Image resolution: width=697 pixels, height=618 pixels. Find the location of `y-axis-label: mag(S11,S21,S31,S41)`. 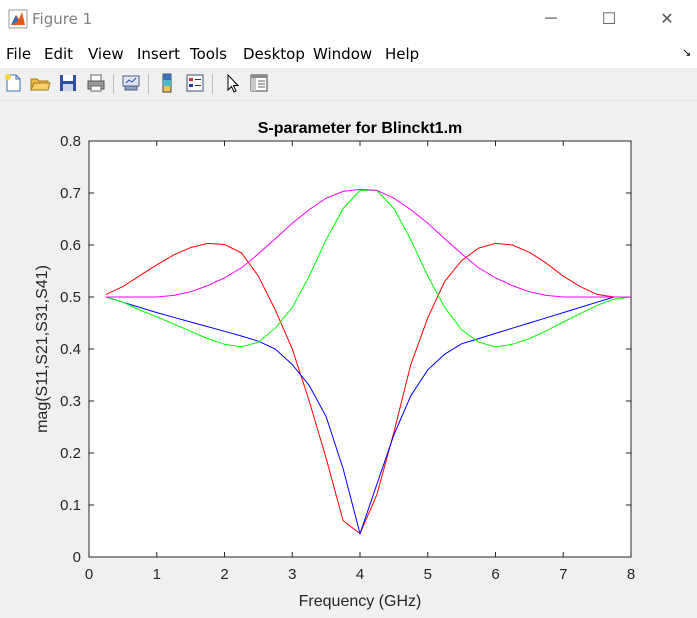

y-axis-label: mag(S11,S21,S31,S41) is located at coordinates (42, 349).